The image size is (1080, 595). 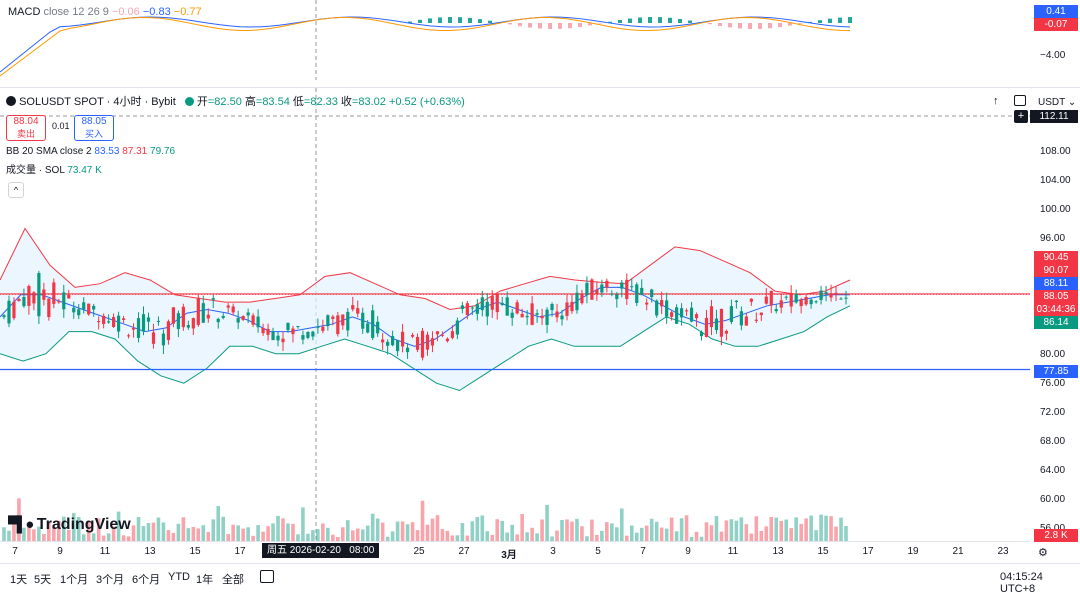 I want to click on price-axis-label: 60.00, so click(x=1052, y=499).